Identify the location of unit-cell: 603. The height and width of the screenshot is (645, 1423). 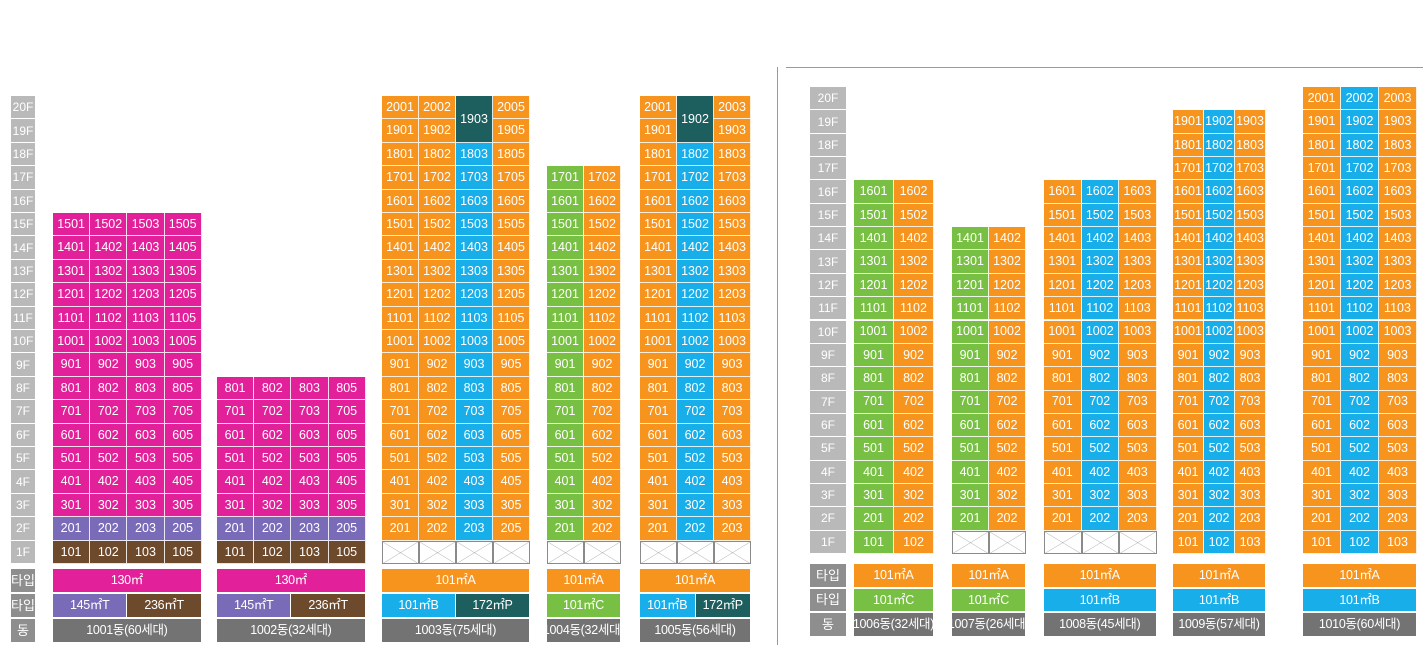
(1138, 425).